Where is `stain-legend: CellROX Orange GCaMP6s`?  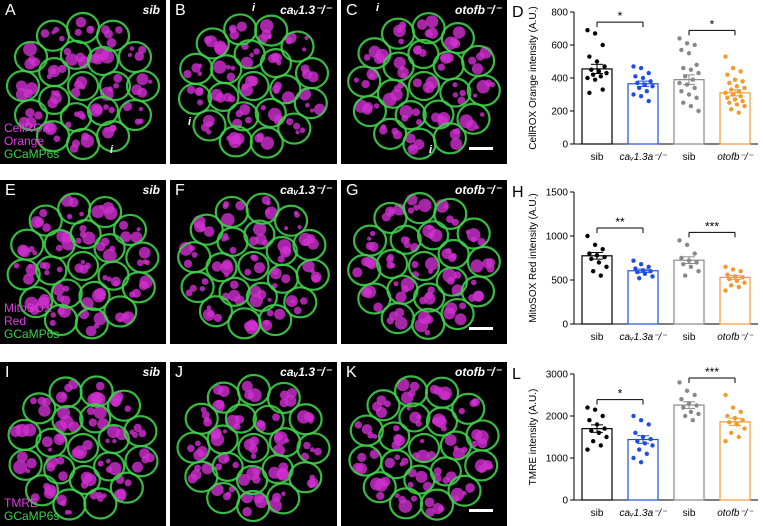
stain-legend: CellROX Orange GCaMP6s is located at coordinates (31, 141).